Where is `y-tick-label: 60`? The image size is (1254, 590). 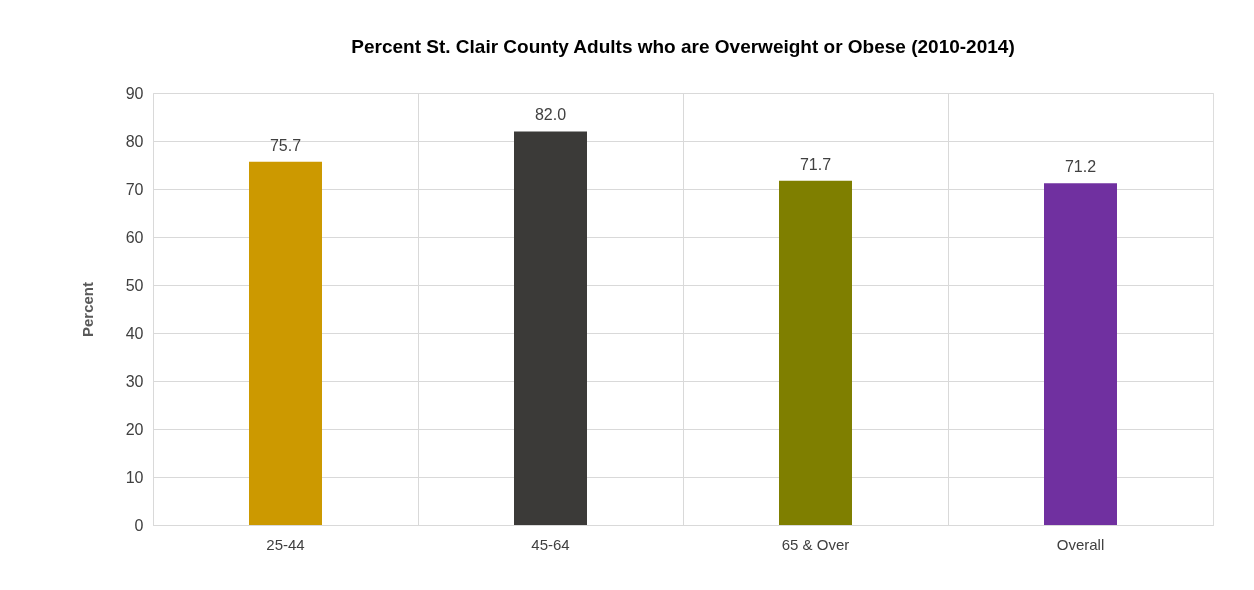
y-tick-label: 60 is located at coordinates (134, 237).